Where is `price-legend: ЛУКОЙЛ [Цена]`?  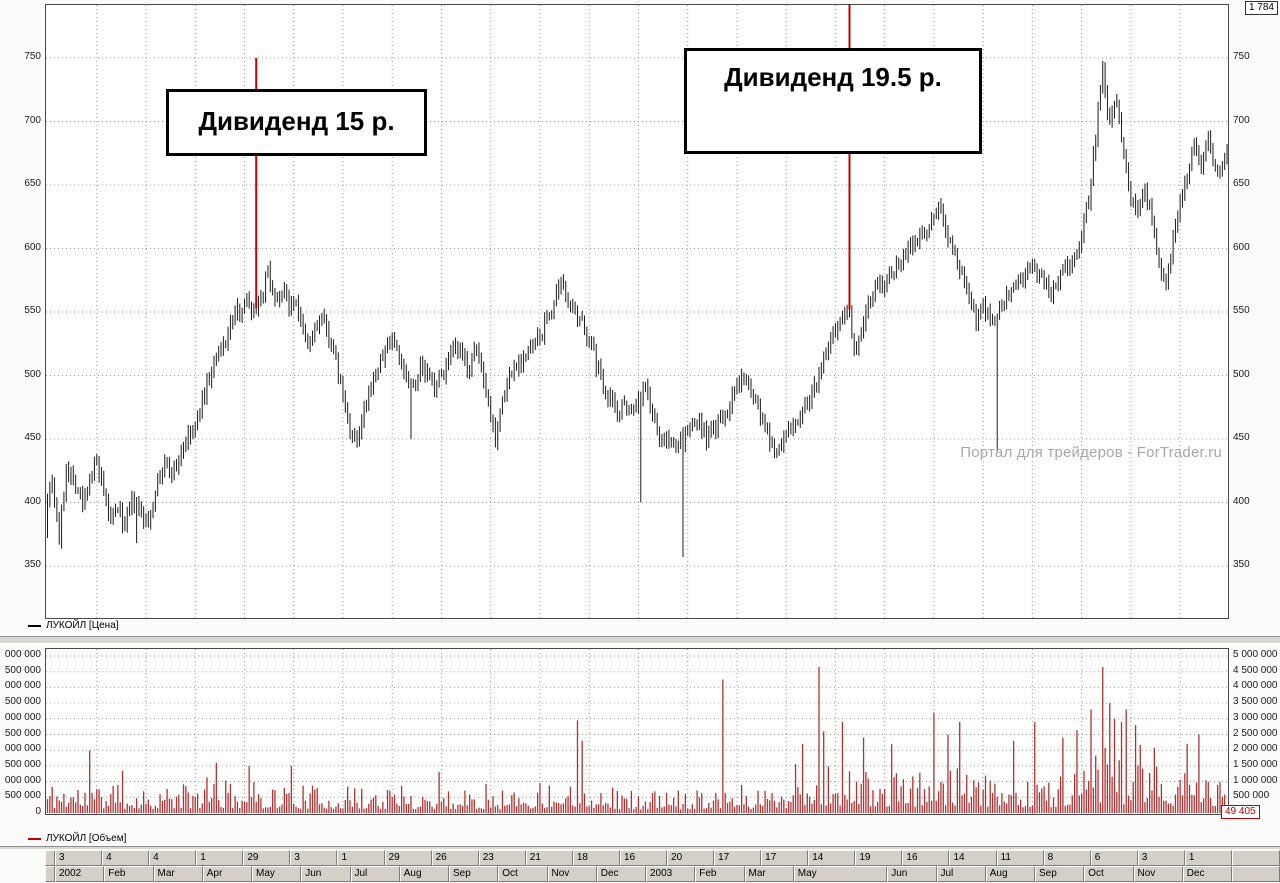 price-legend: ЛУКОЙЛ [Цена] is located at coordinates (73, 625).